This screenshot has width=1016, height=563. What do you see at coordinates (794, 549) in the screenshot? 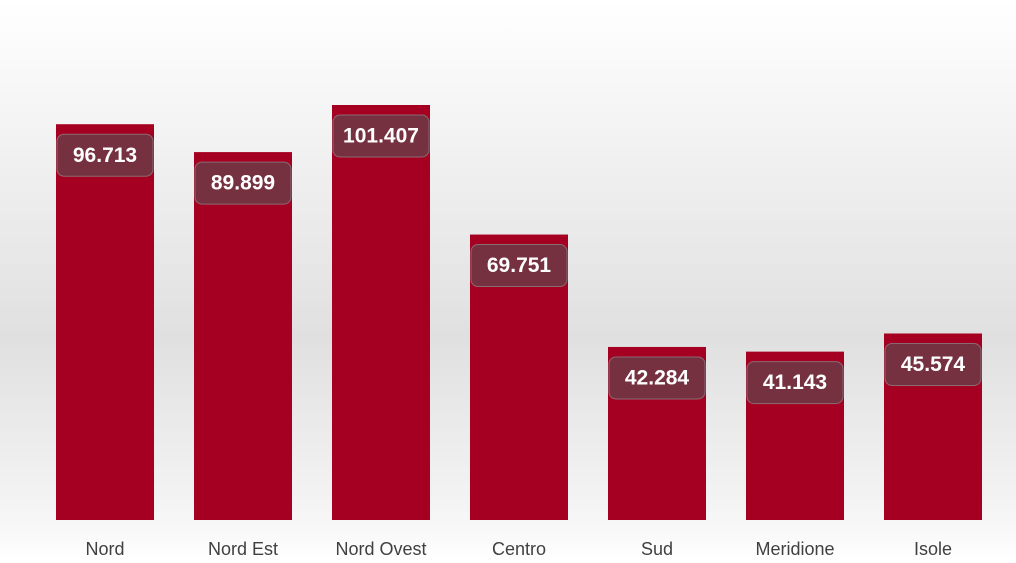
I see `x-tick-label: Meridione` at bounding box center [794, 549].